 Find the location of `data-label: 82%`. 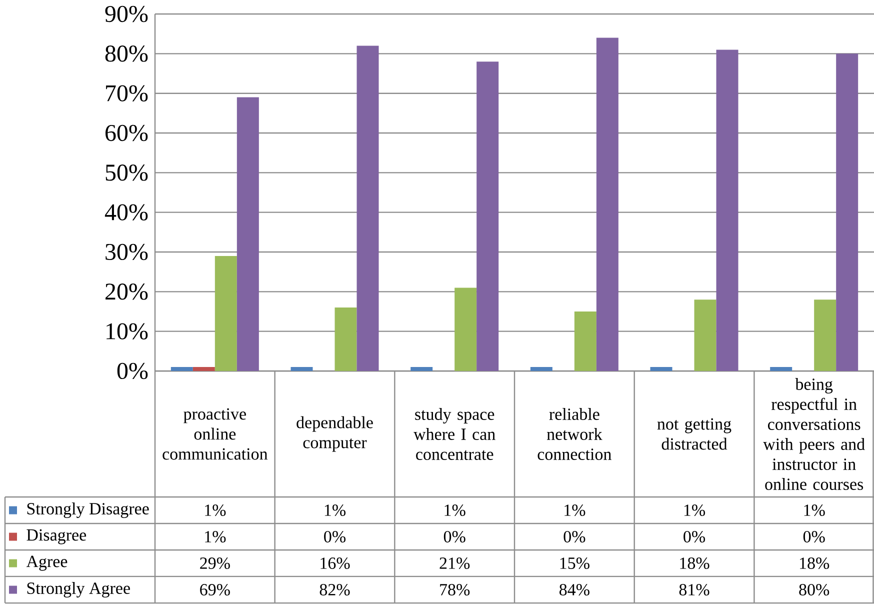

data-label: 82% is located at coordinates (335, 590).